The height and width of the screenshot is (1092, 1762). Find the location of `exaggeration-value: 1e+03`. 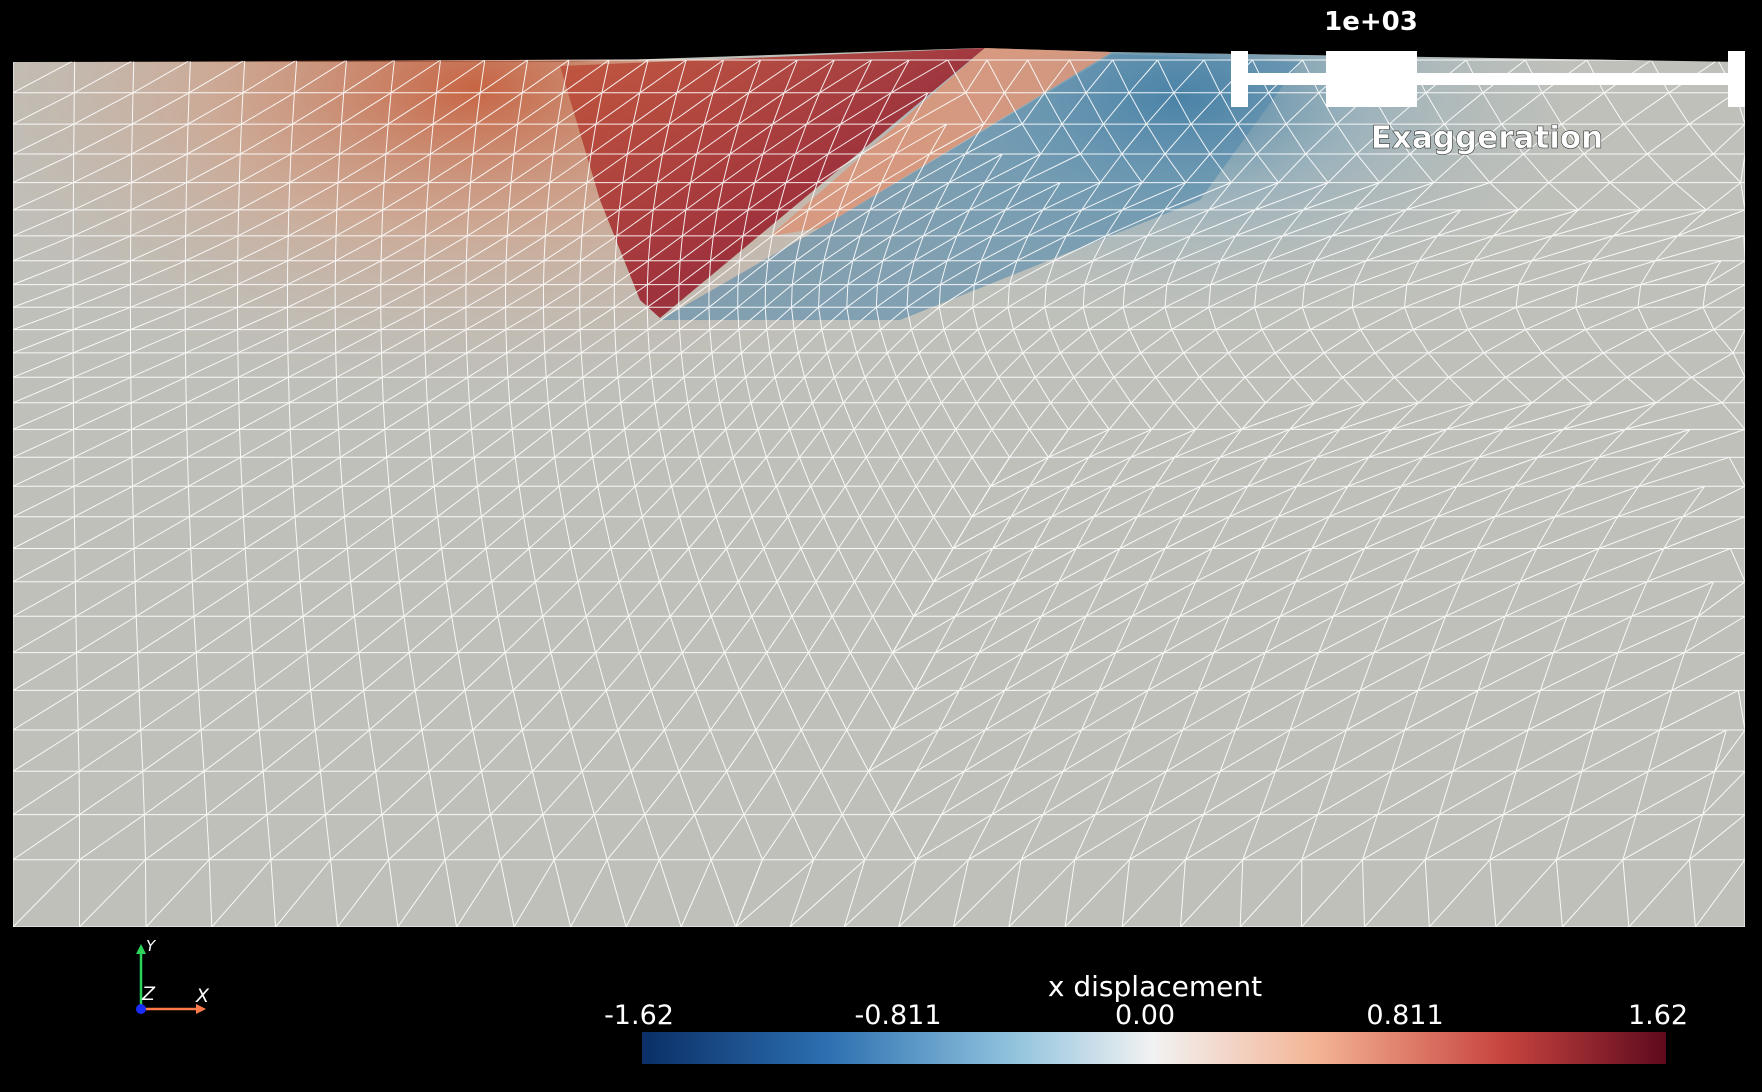

exaggeration-value: 1e+03 is located at coordinates (1371, 22).